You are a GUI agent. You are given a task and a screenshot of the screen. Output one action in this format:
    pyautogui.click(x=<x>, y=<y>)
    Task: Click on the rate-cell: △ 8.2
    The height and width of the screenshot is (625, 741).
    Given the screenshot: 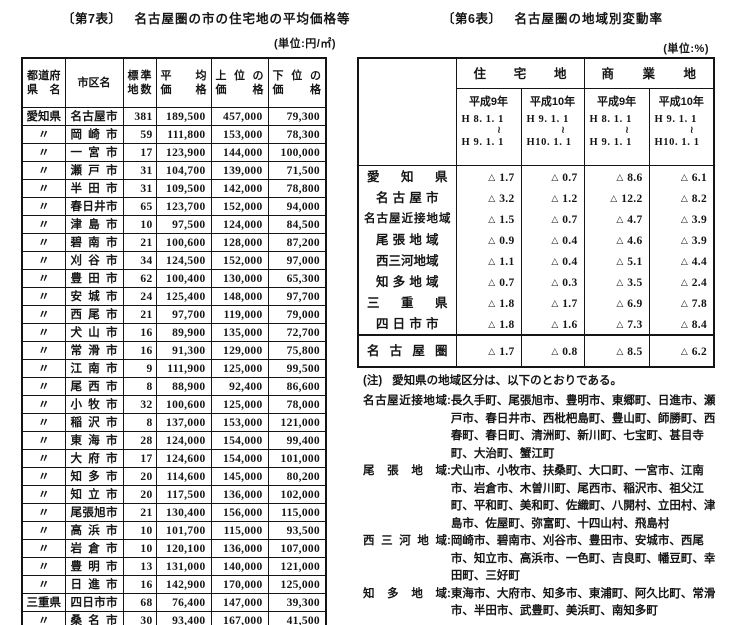 What is the action you would take?
    pyautogui.click(x=681, y=197)
    